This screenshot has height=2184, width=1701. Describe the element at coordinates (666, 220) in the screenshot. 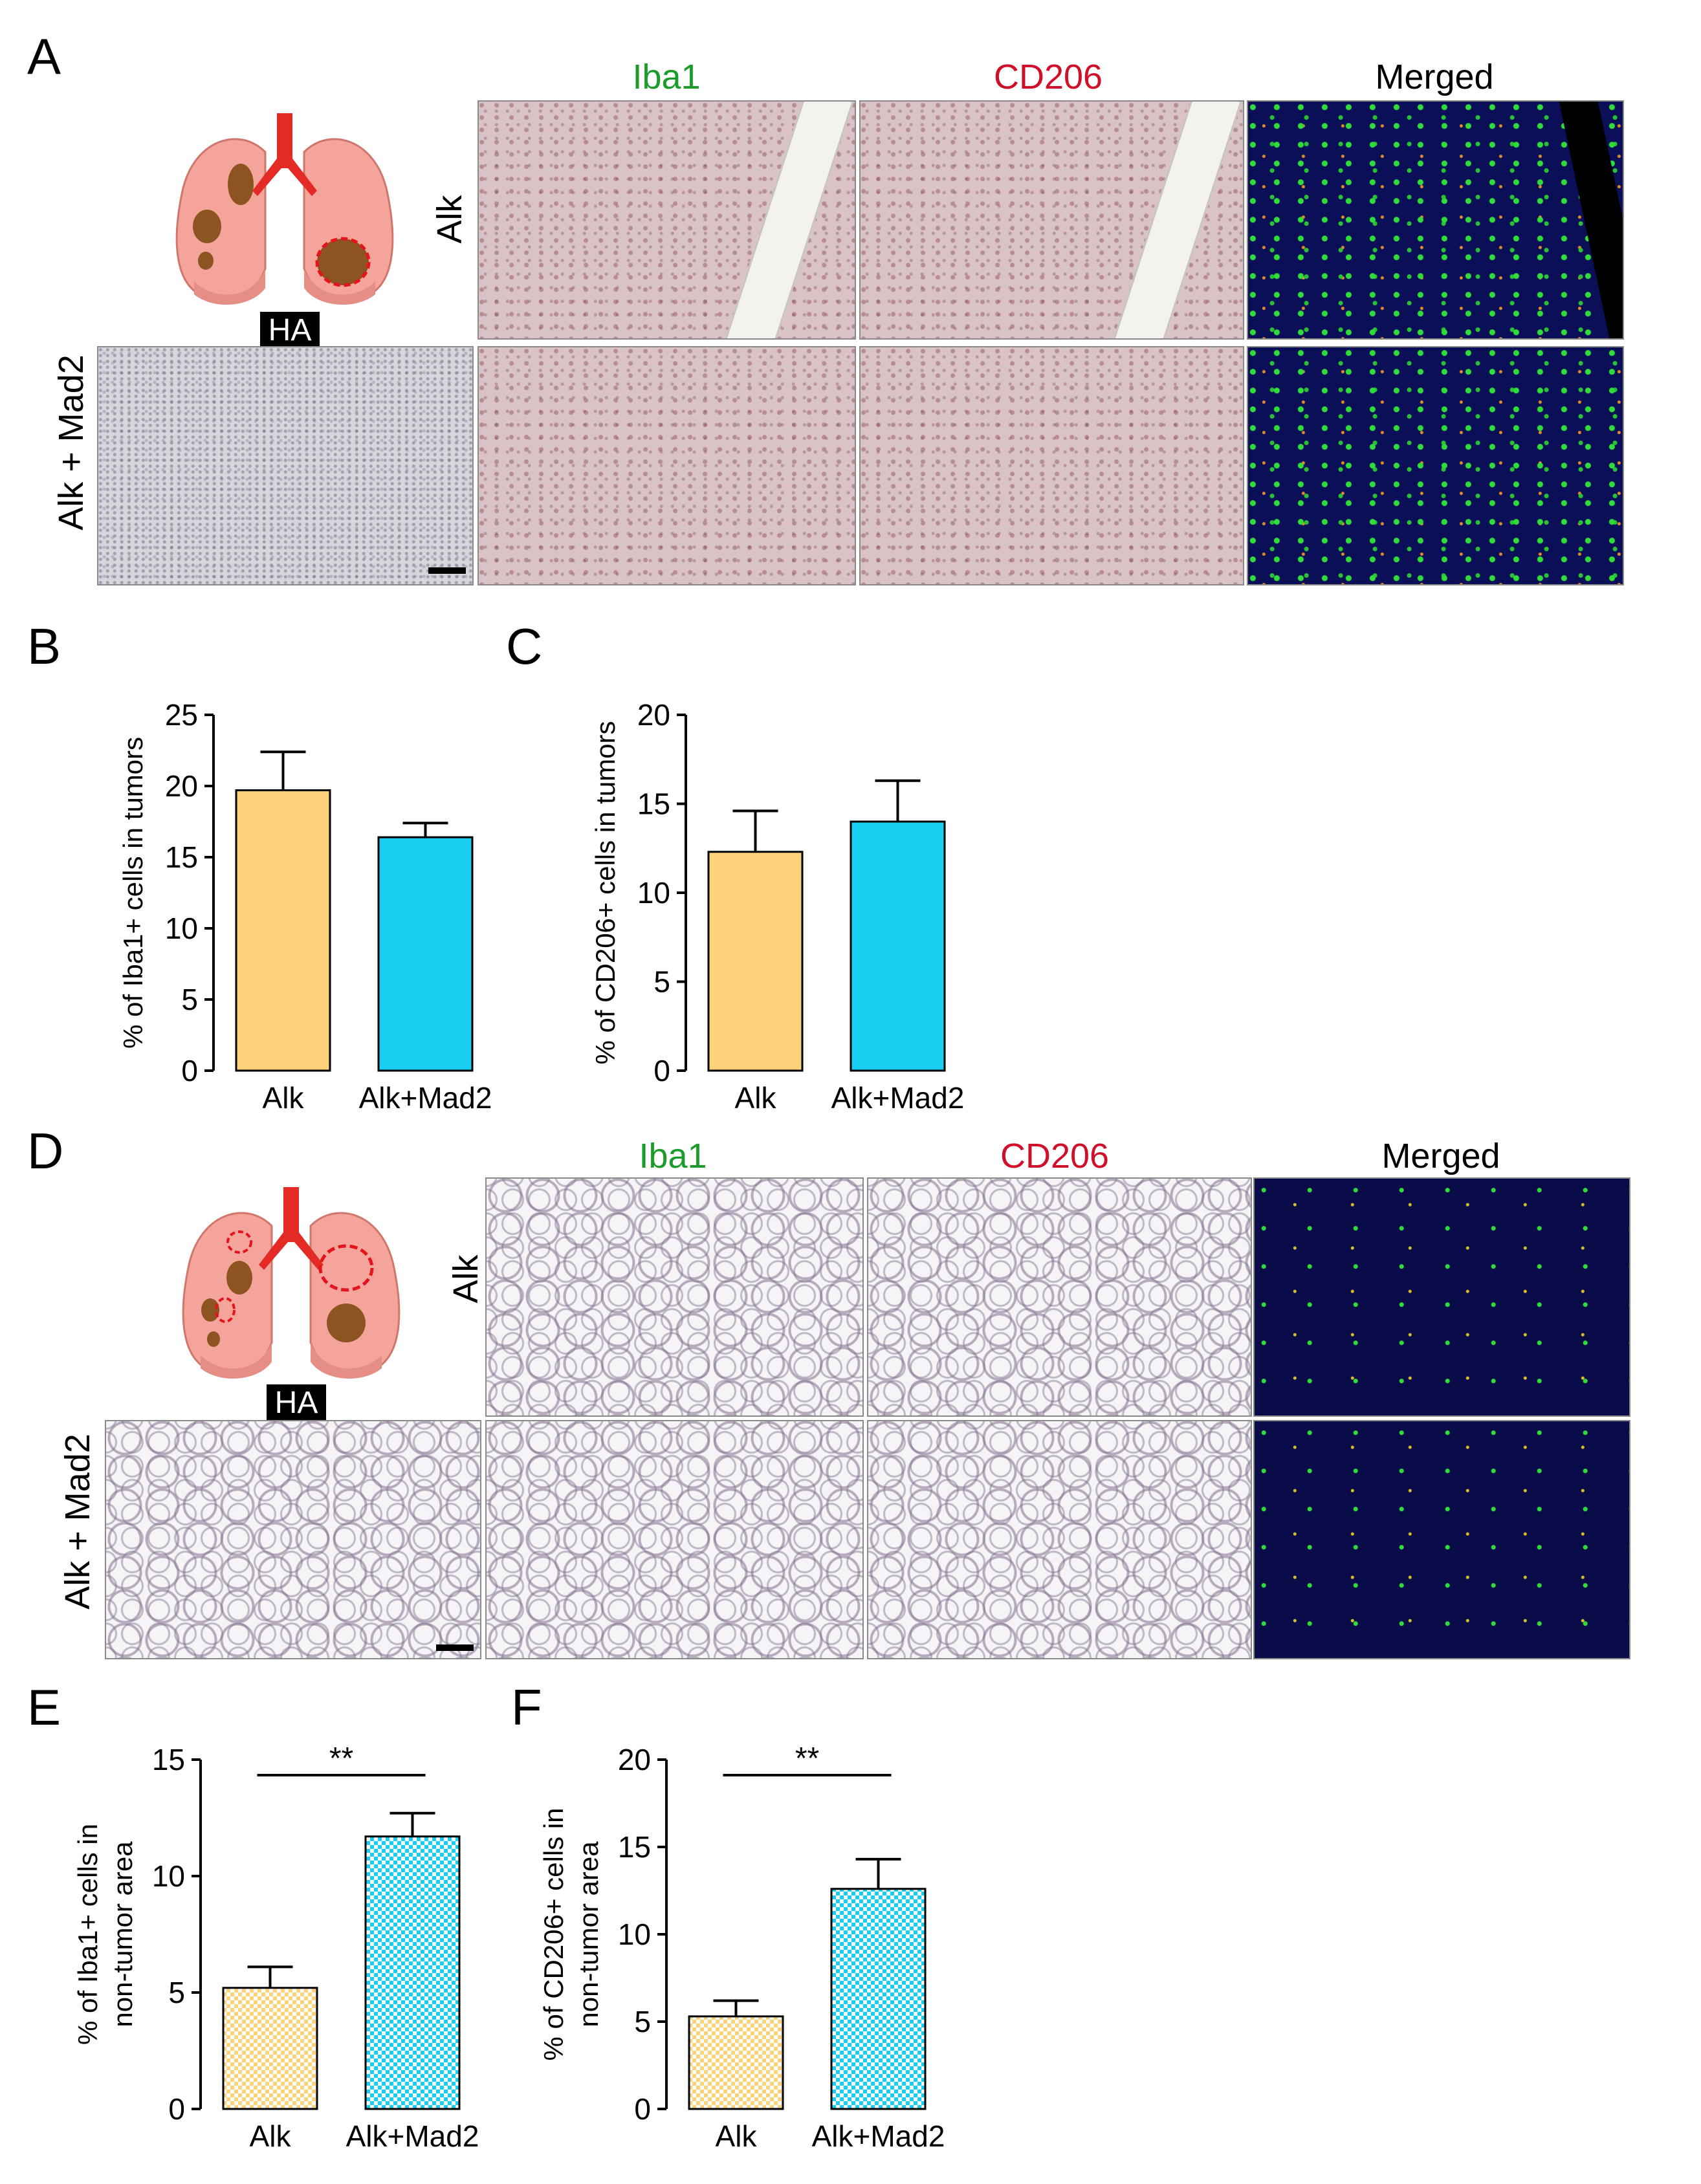

I see `ihc-image-alk-iba1` at that location.